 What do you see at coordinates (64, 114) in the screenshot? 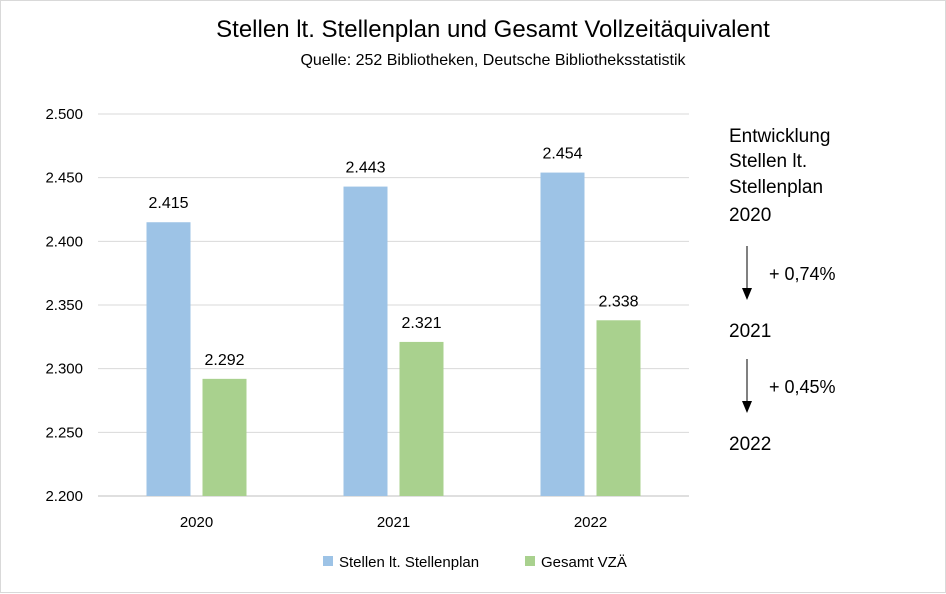
I see `y-tick-label: 2.500` at bounding box center [64, 114].